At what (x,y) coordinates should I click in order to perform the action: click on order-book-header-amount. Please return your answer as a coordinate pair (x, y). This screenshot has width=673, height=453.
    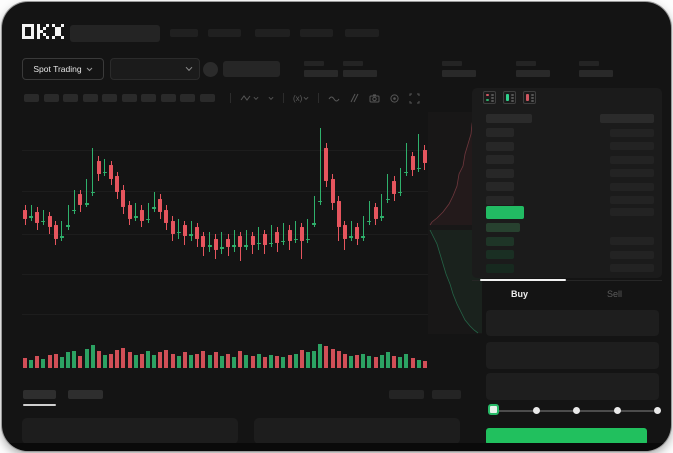
    Looking at the image, I should click on (627, 118).